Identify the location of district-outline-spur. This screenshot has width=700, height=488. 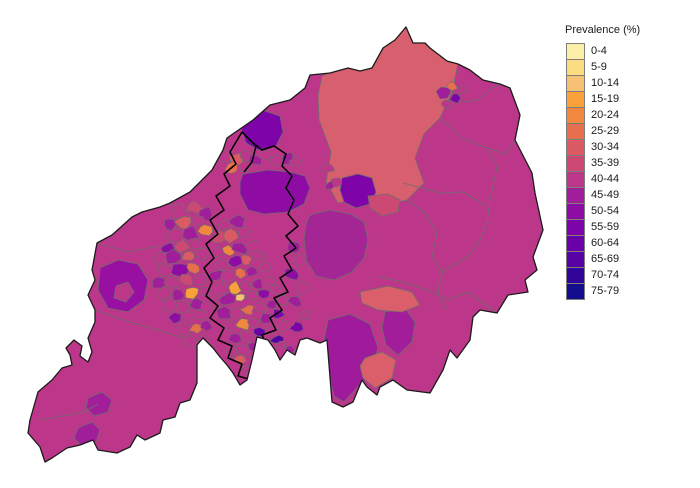
(249, 152).